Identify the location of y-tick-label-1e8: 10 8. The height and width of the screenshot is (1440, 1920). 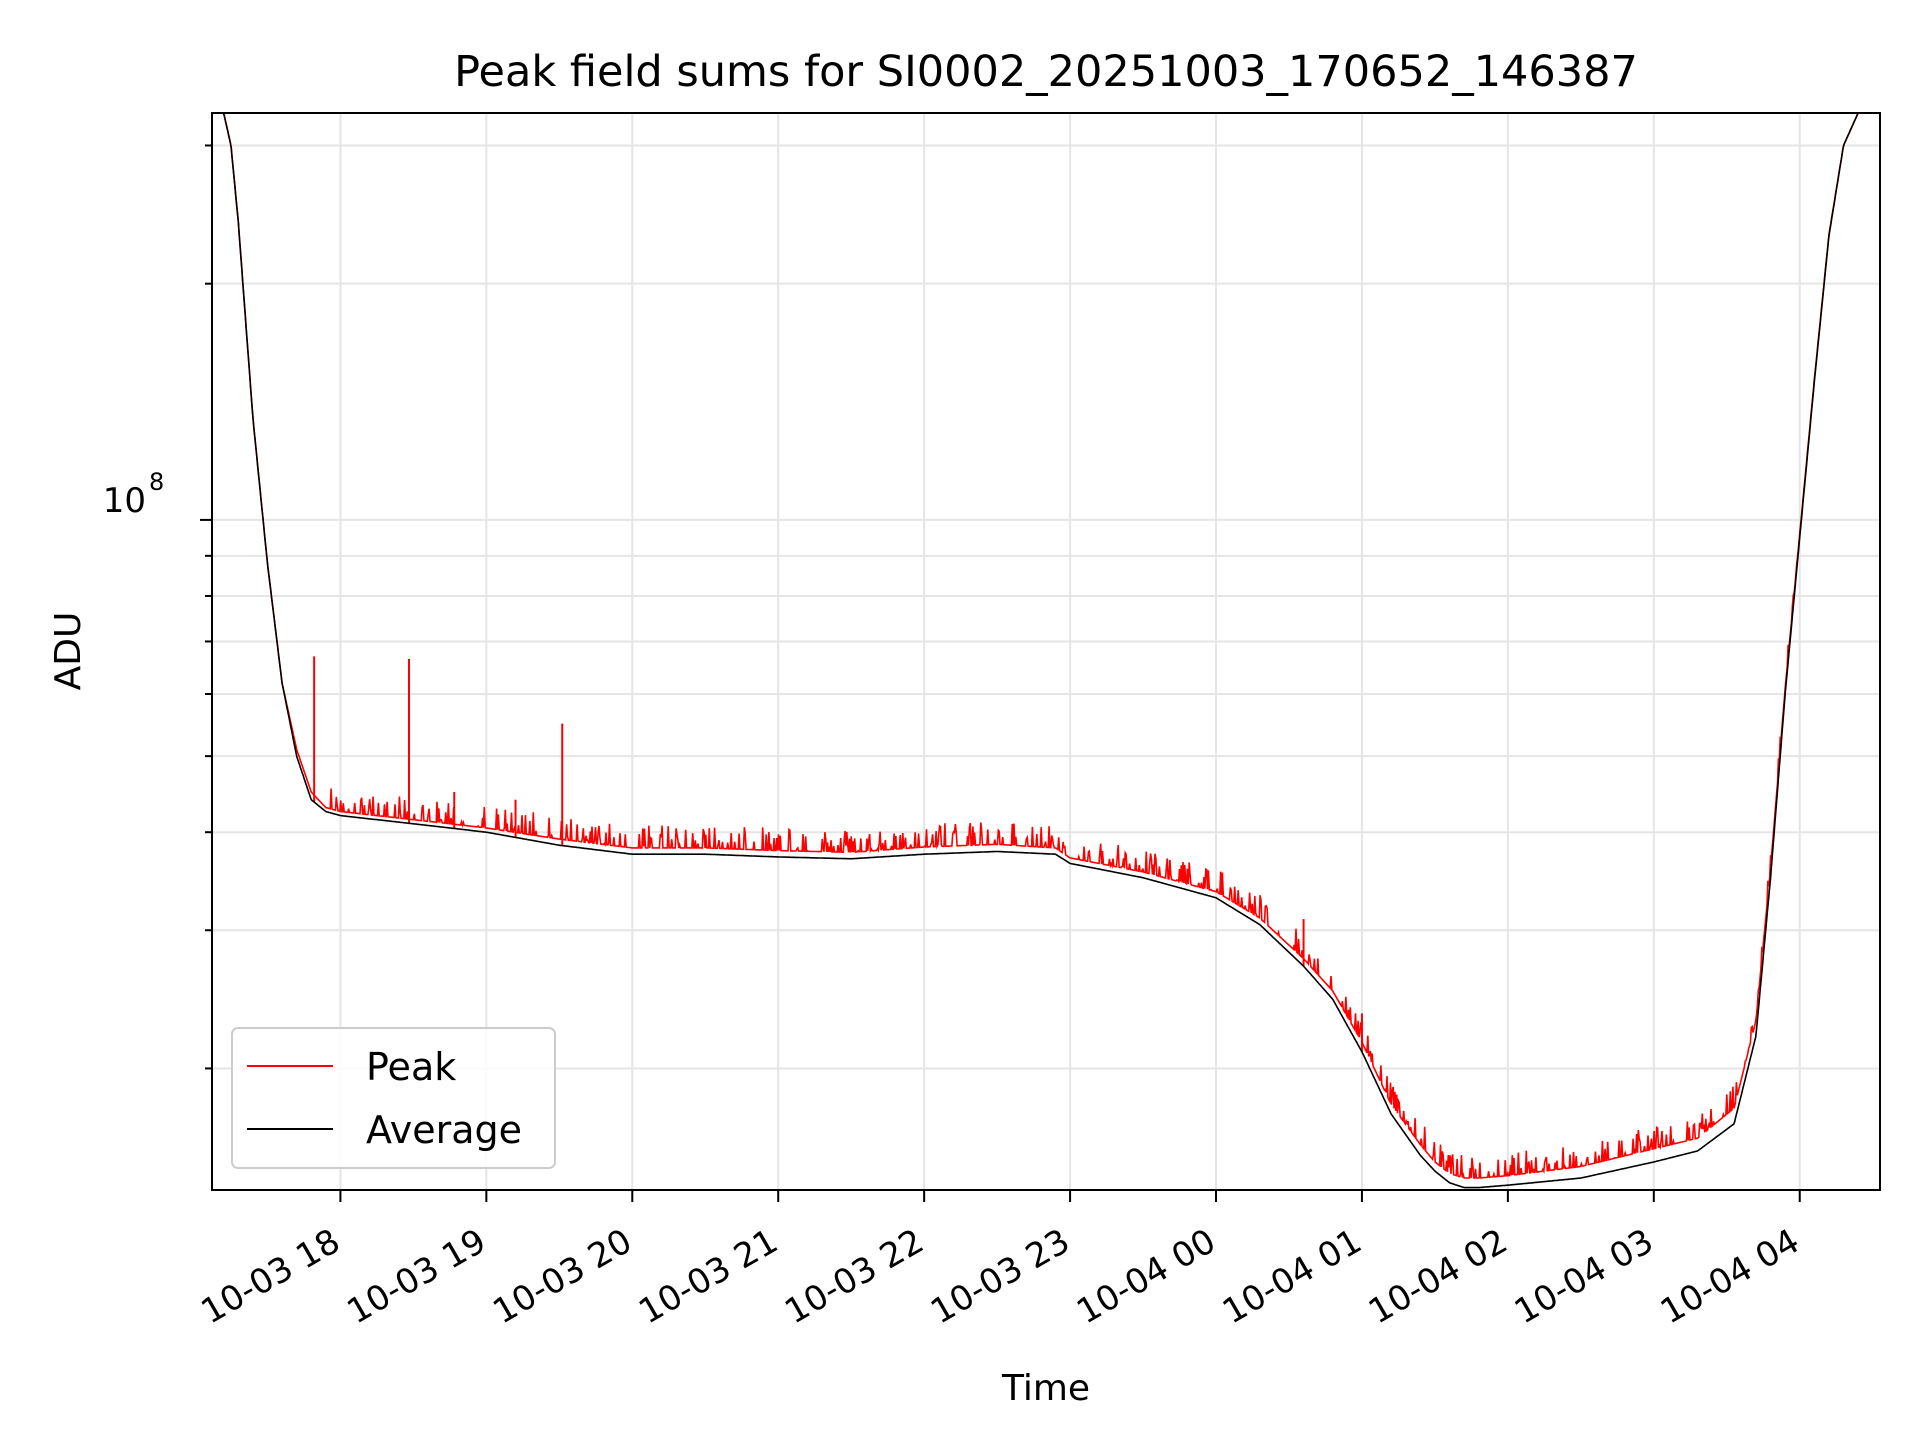
(134, 494).